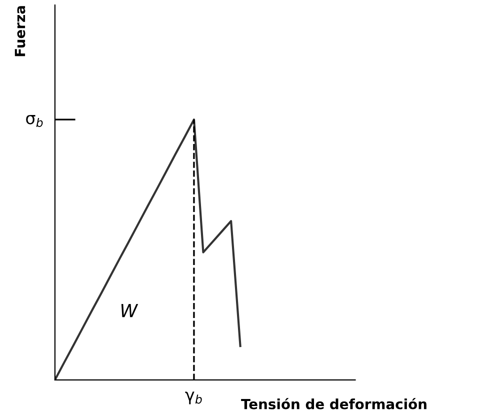 Image resolution: width=482 pixels, height=417 pixels. What do you see at coordinates (34, 120) in the screenshot?
I see `text: σ$_{b}$` at bounding box center [34, 120].